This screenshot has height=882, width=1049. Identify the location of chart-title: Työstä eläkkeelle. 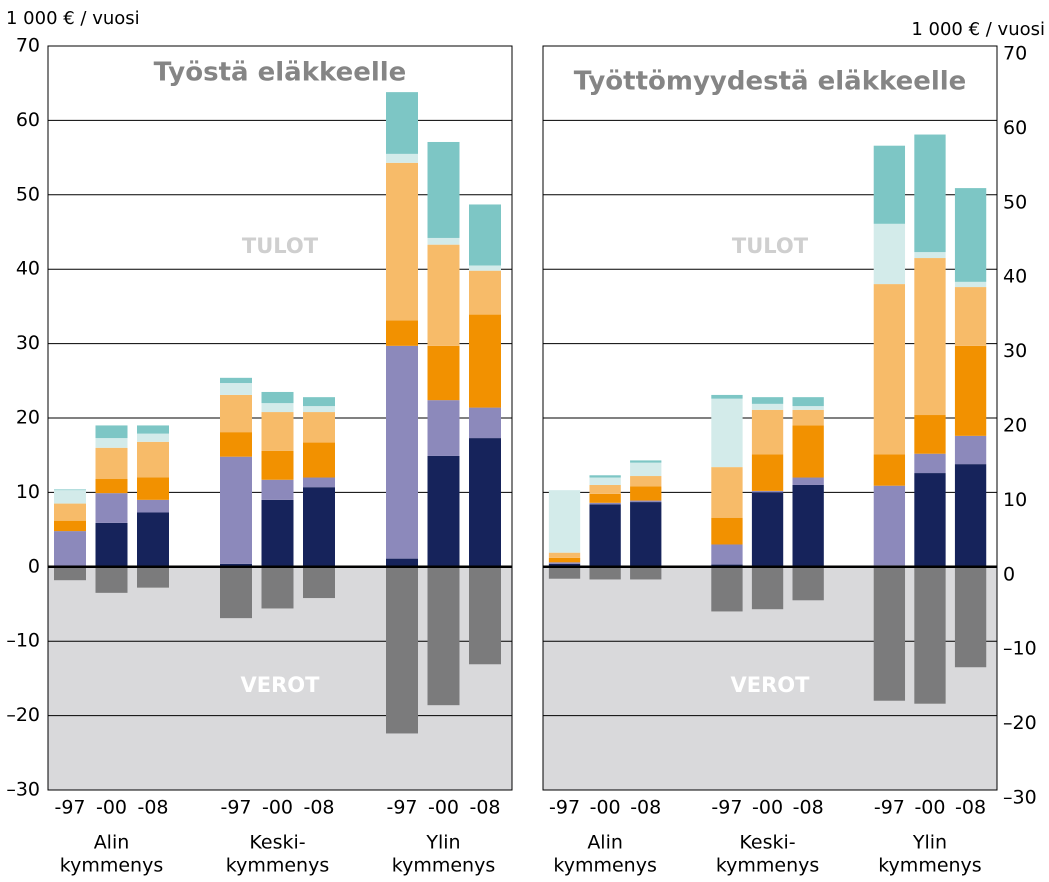
(280, 73).